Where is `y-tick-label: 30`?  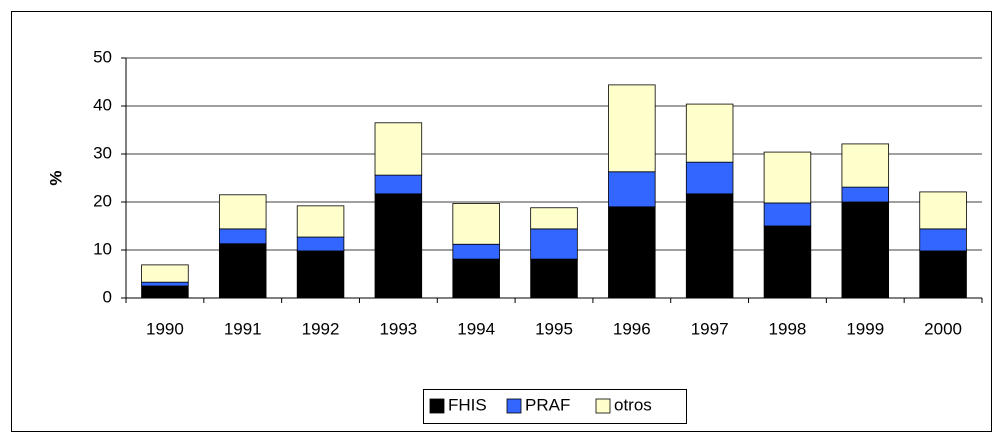
y-tick-label: 30 is located at coordinates (102, 152).